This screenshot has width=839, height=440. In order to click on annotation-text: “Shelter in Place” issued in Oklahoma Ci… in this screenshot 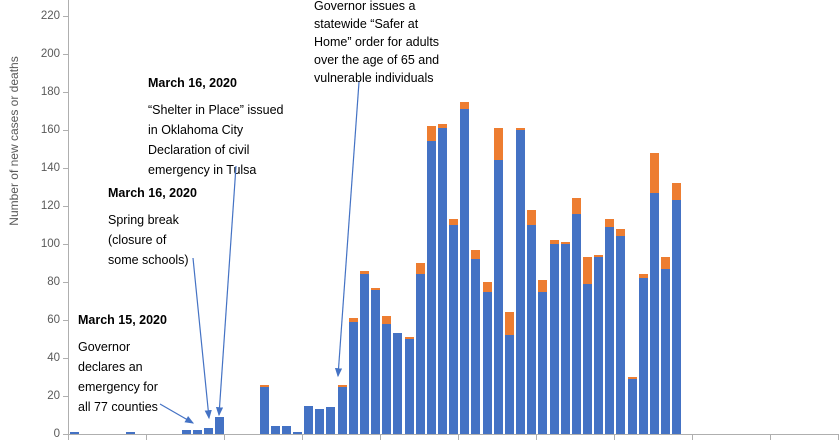, I will do `click(216, 140)`.